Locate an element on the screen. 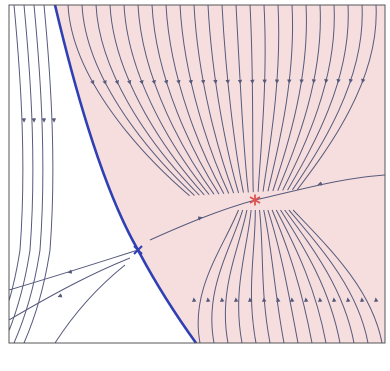  saddle-point-marker is located at coordinates (138, 250).